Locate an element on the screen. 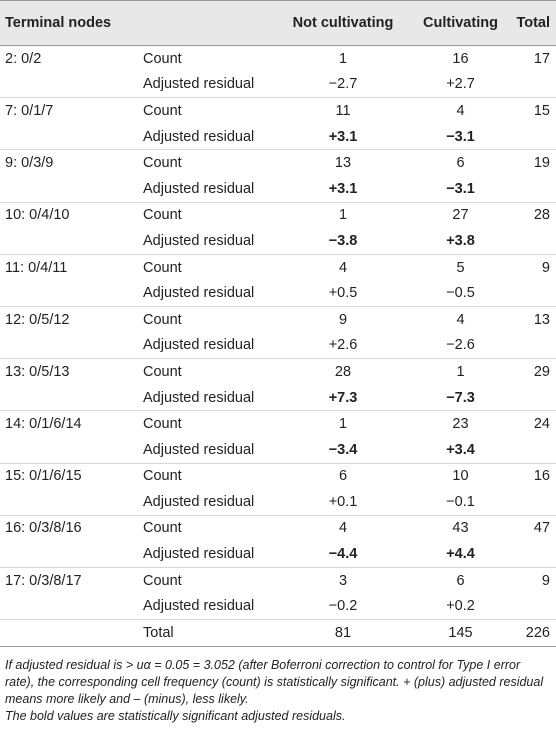  table-cell: 47 is located at coordinates (532, 528).